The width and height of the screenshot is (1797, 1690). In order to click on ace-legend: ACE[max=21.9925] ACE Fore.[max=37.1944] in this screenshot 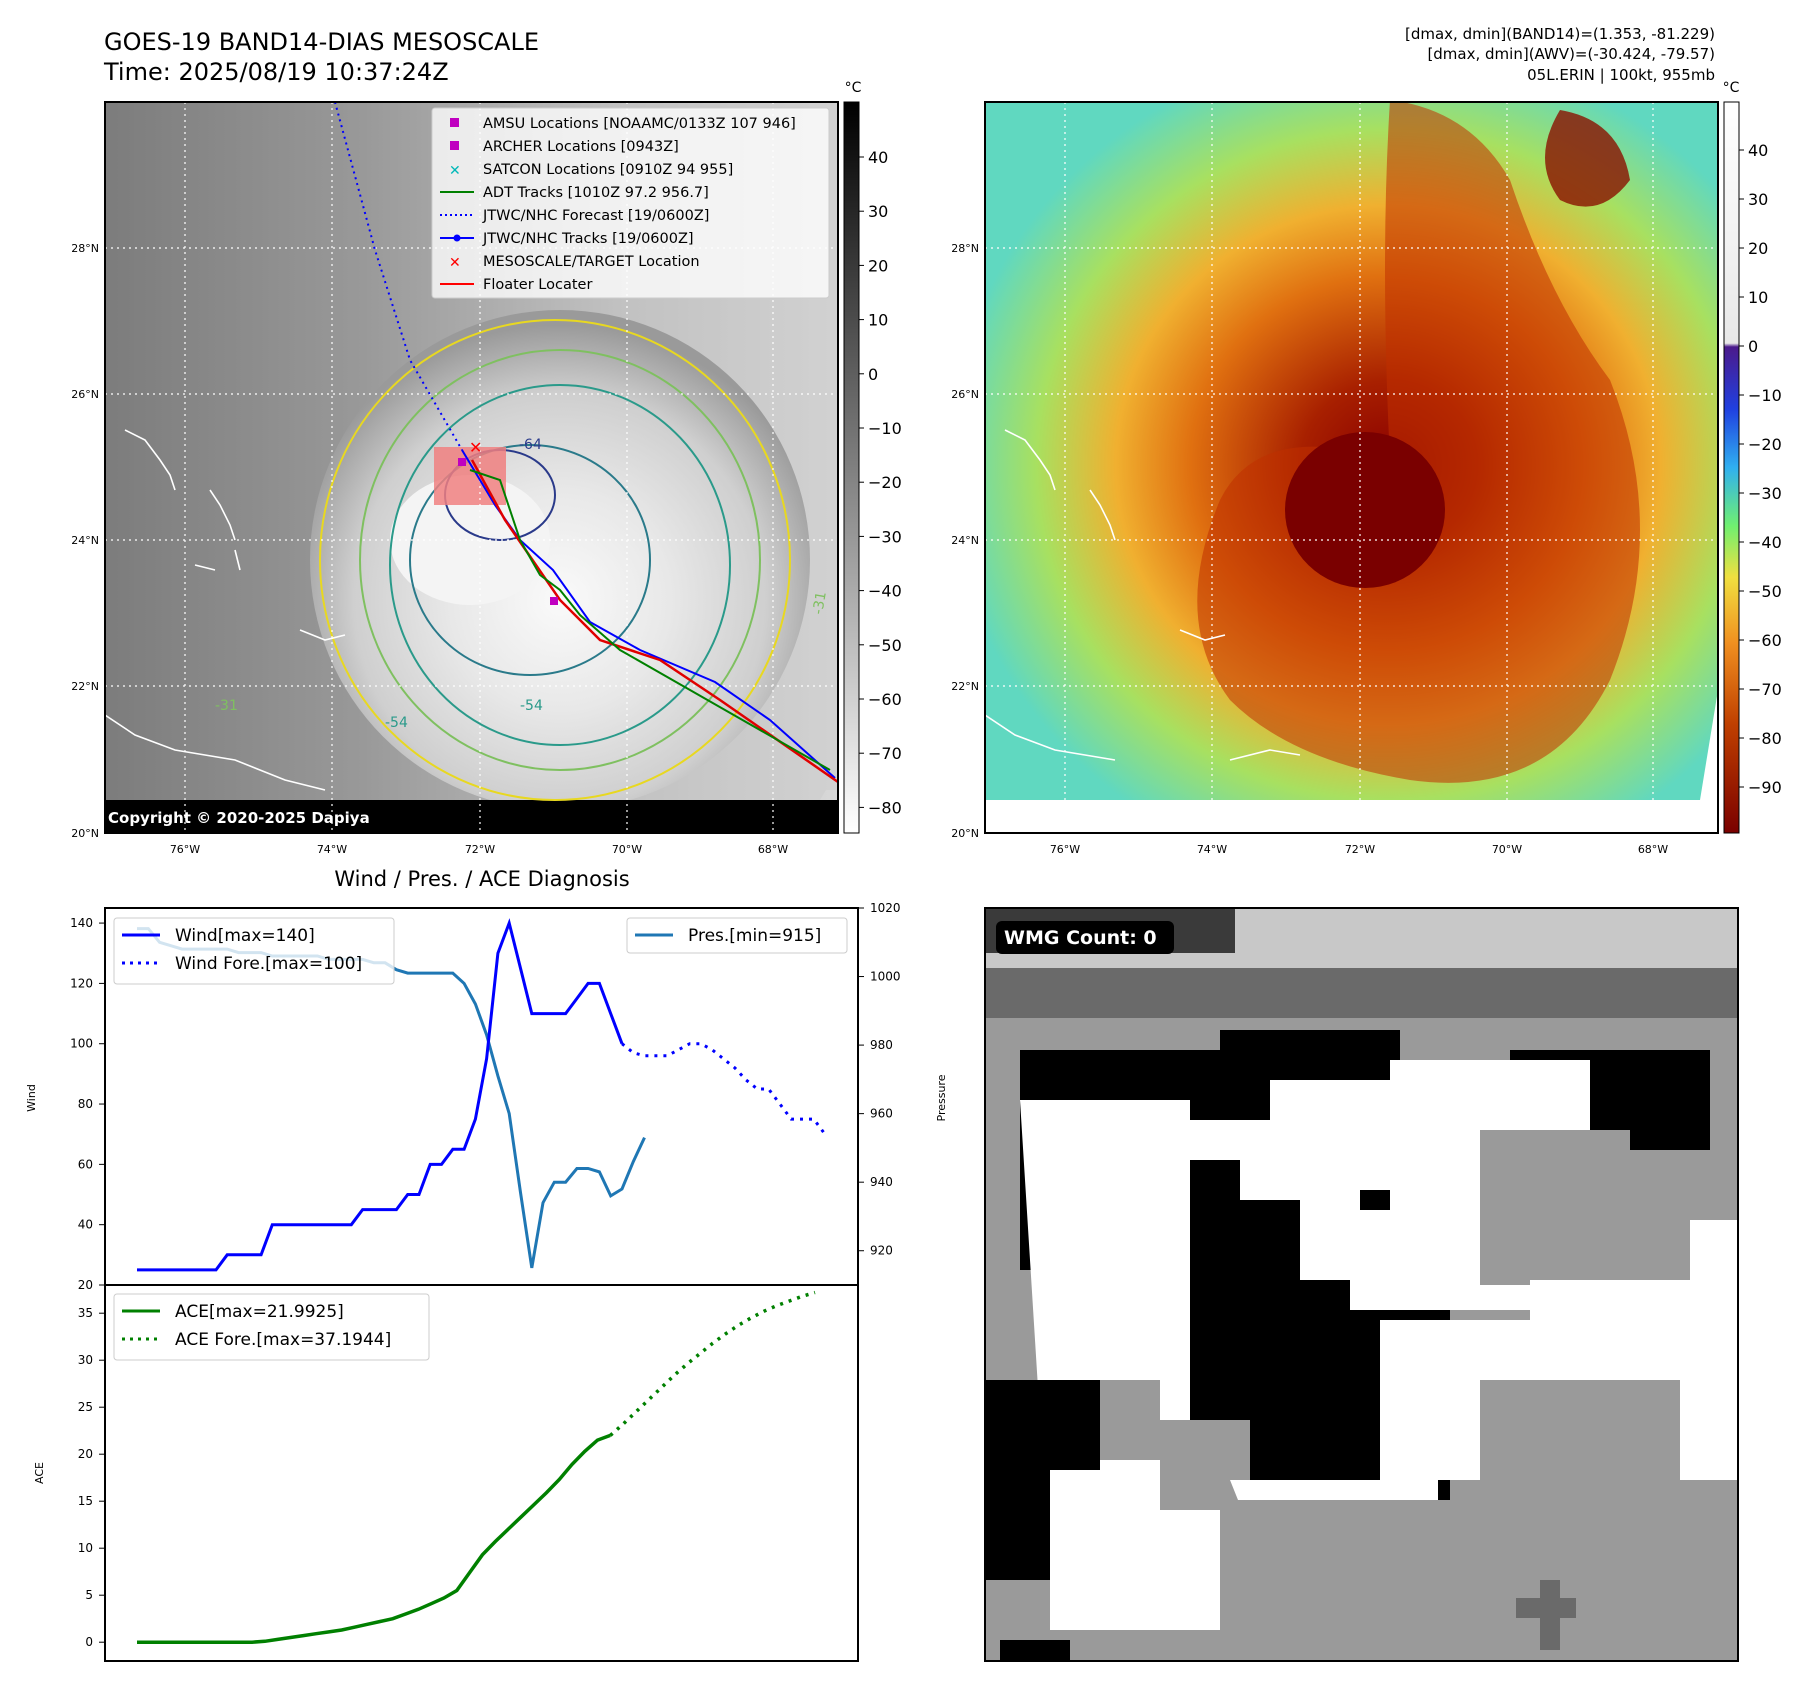, I will do `click(271, 1327)`.